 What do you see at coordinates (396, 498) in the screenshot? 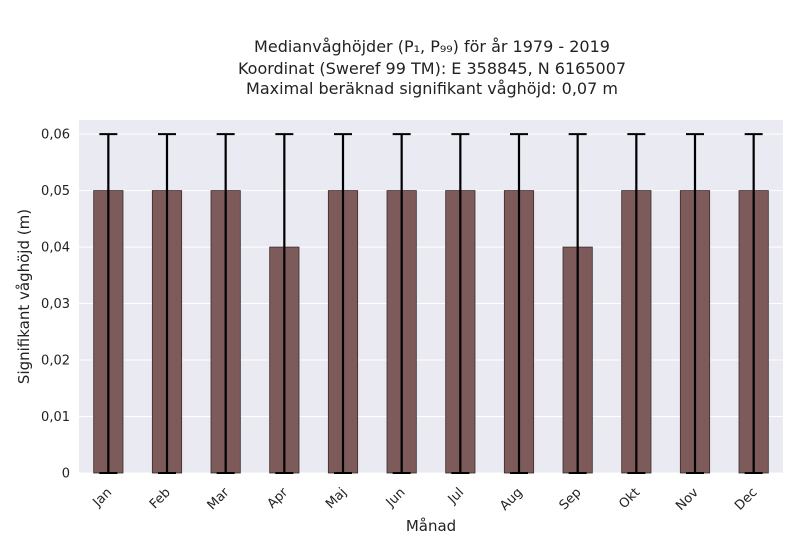
I see `x-tick-label: Jun` at bounding box center [396, 498].